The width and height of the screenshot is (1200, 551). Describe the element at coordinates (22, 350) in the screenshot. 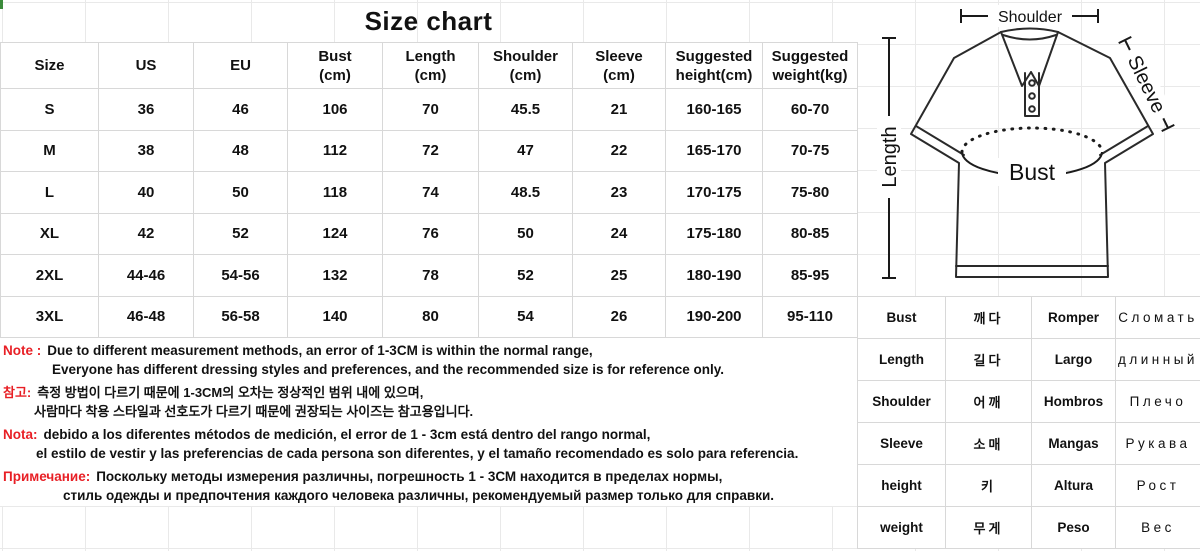

I see `note-label: Note :` at that location.